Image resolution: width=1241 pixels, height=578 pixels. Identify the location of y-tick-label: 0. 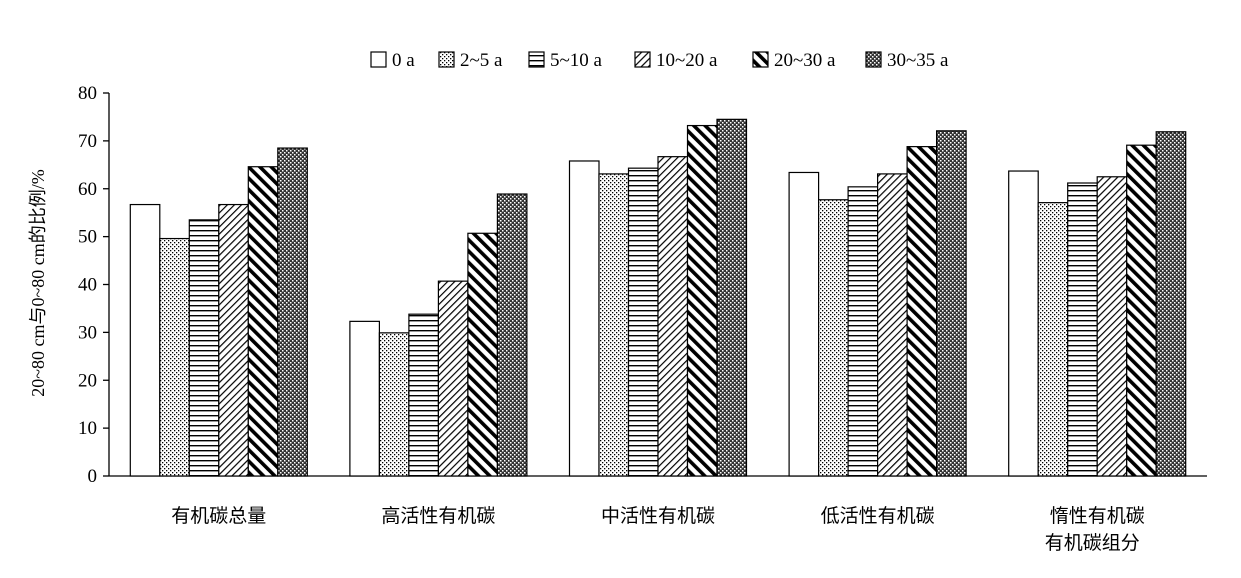
(93, 476).